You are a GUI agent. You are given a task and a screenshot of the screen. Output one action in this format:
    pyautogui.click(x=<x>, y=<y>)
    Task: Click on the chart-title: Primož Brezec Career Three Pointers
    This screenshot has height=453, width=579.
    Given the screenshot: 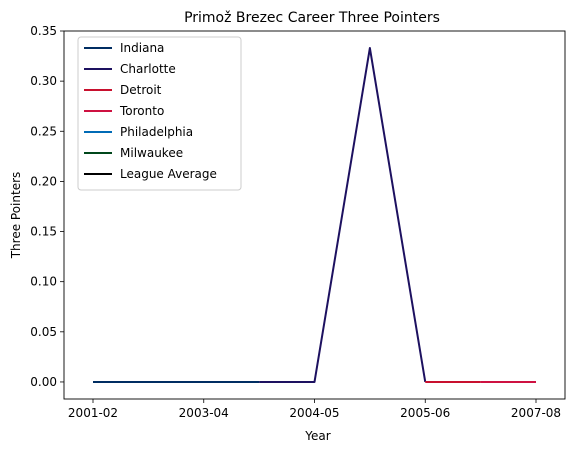 What is the action you would take?
    pyautogui.click(x=312, y=18)
    